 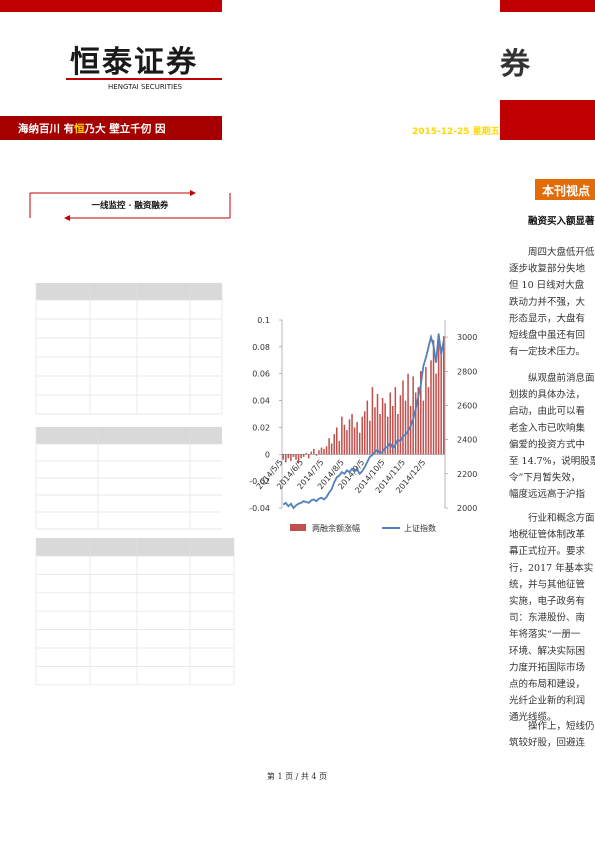 I want to click on paragraph-line: 纵观盘前消息面, so click(x=561, y=378).